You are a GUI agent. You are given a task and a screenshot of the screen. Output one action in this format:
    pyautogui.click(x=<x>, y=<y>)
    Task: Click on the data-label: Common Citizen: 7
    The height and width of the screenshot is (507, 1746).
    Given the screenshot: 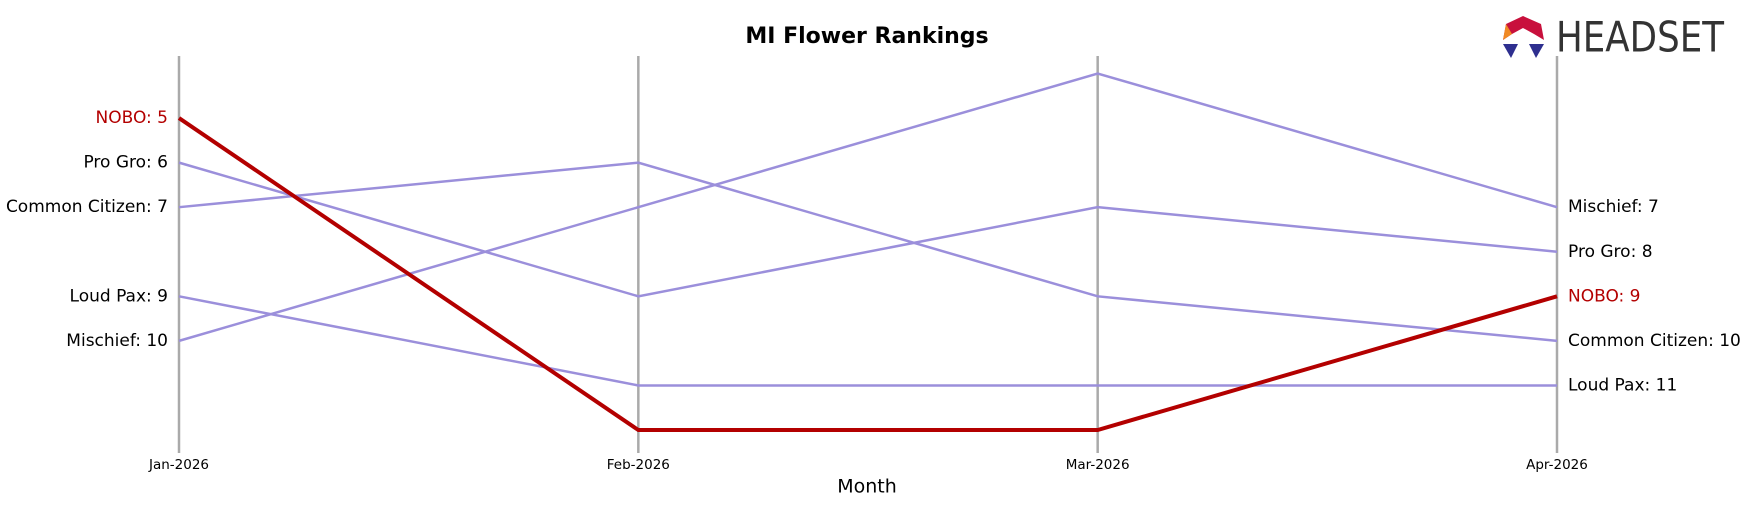 What is the action you would take?
    pyautogui.click(x=87, y=207)
    